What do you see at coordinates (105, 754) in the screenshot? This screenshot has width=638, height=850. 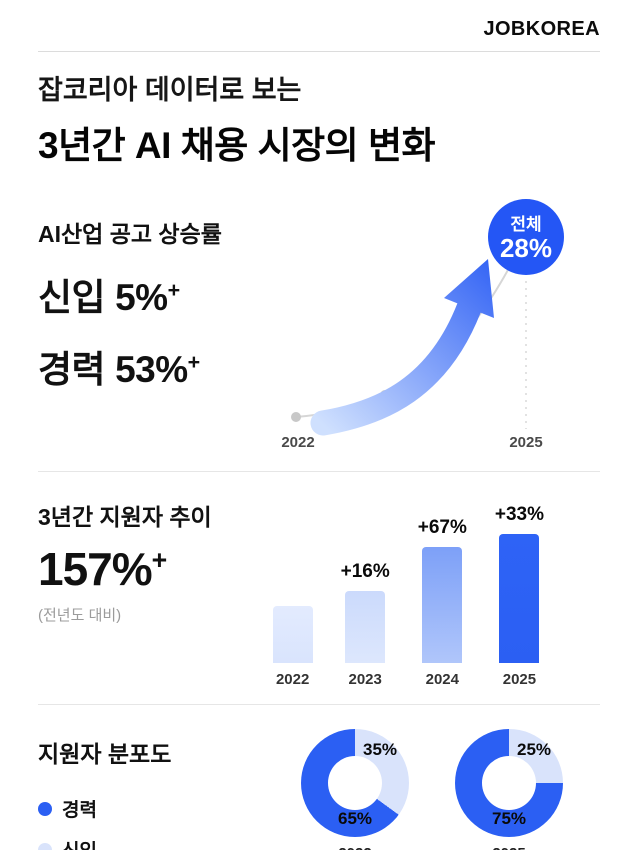 I see `distribution-heading: 지원자 분포도` at bounding box center [105, 754].